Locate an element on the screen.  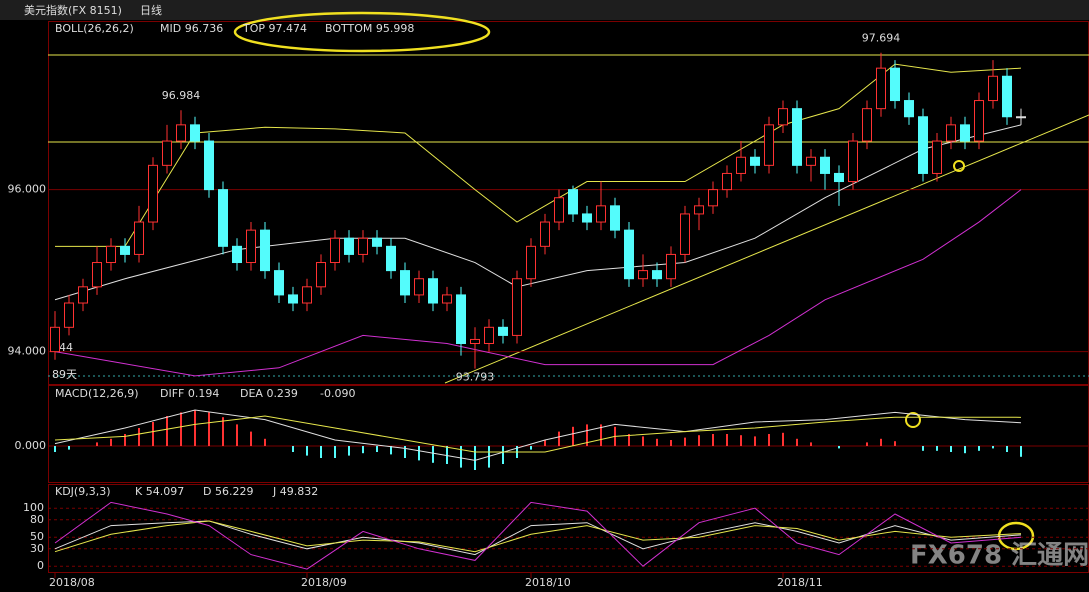
y-tick-label: 96.000 is located at coordinates (27, 189).